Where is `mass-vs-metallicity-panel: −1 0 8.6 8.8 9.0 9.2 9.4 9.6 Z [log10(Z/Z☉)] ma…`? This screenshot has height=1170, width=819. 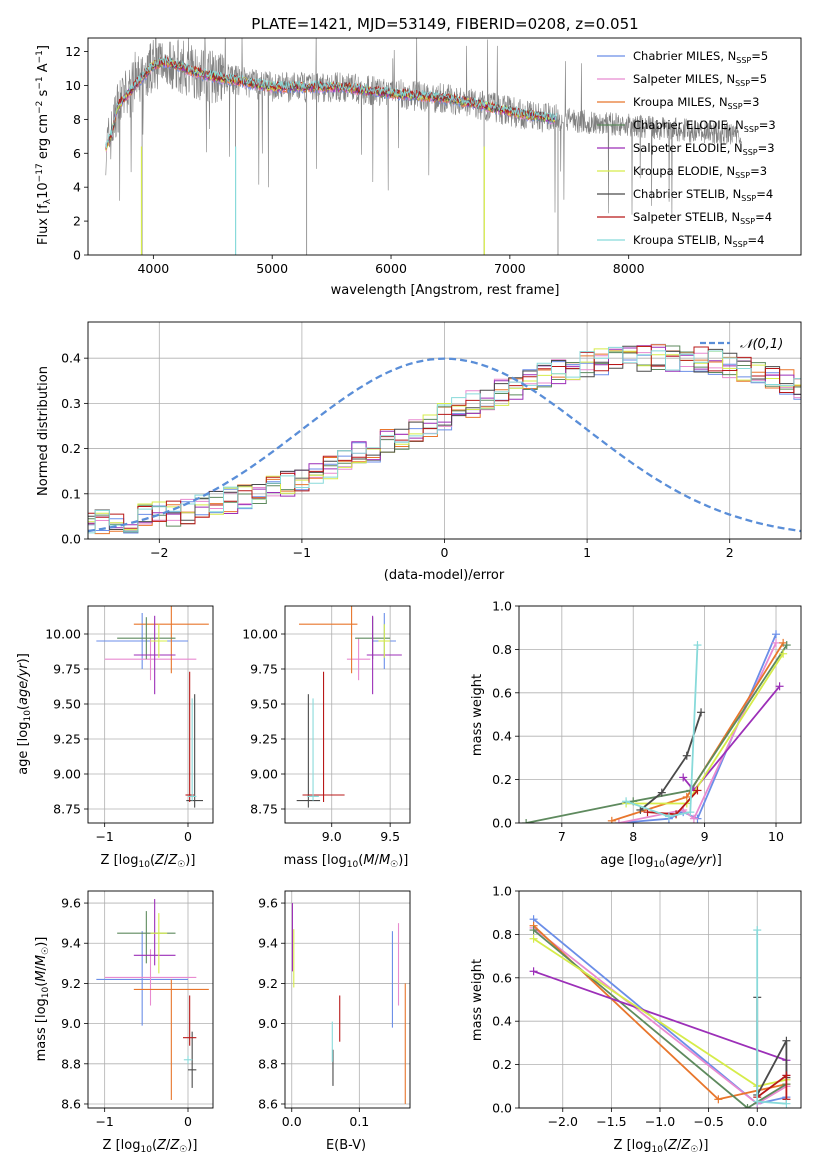 mass-vs-metallicity-panel: −1 0 8.6 8.8 9.0 9.2 9.4 9.6 Z [log10(Z/Z☉)] ma… is located at coordinates (124, 1022).